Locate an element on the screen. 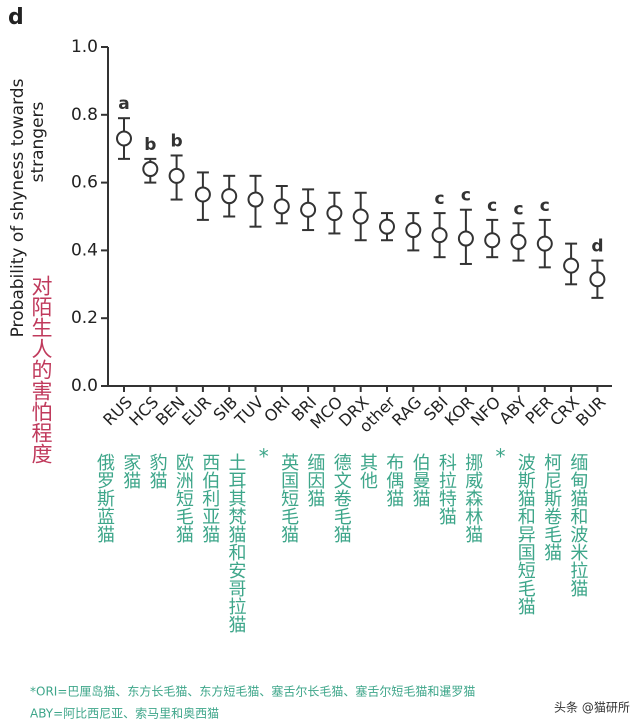  category-cn: 土耳其梵猫和安哥拉猫 is located at coordinates (236, 543).